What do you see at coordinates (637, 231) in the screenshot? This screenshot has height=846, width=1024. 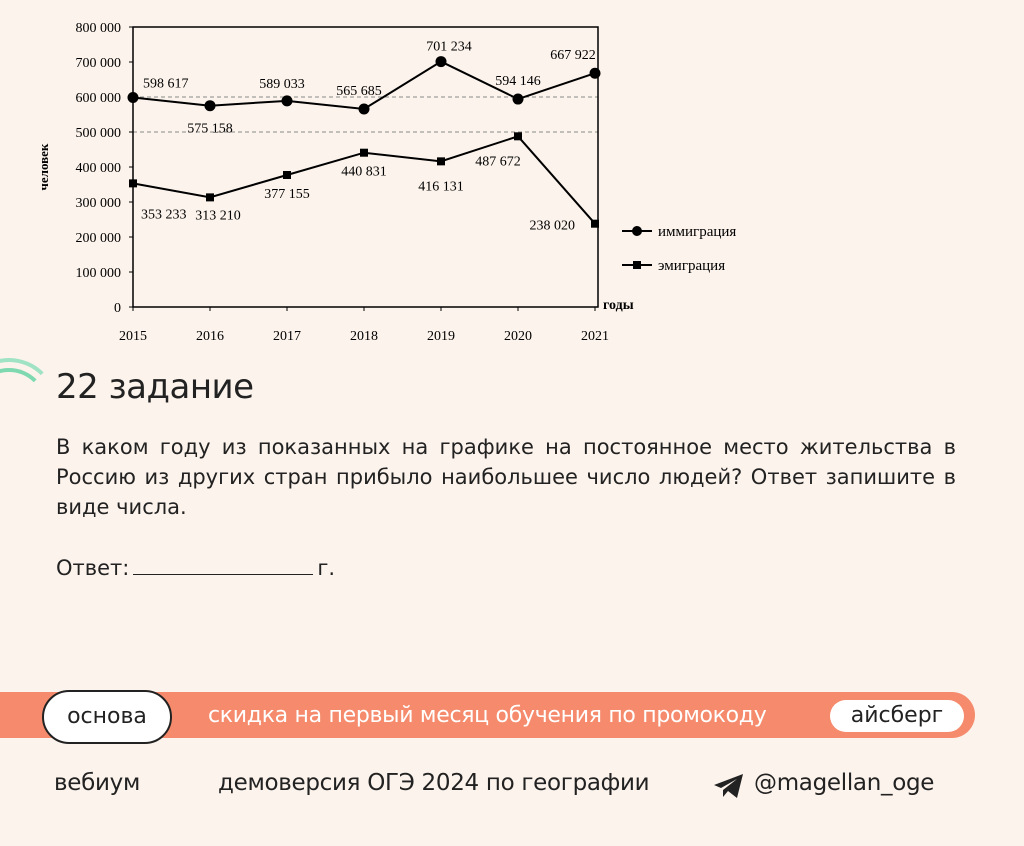 I see `legend-marker-immigration` at bounding box center [637, 231].